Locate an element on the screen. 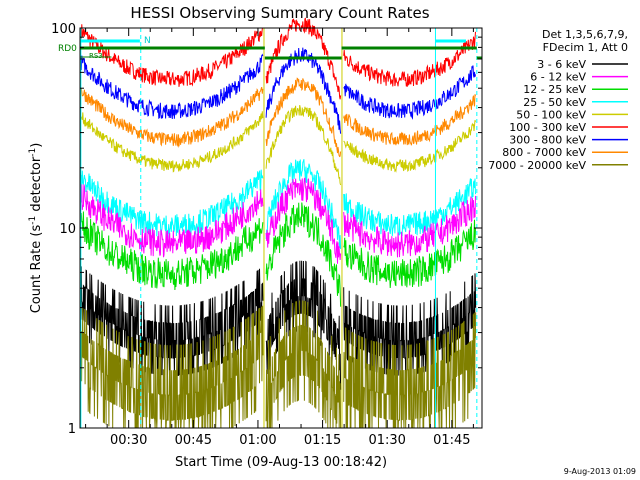 The height and width of the screenshot is (480, 640). legend-label: 50 - 100 keV is located at coordinates (551, 114).